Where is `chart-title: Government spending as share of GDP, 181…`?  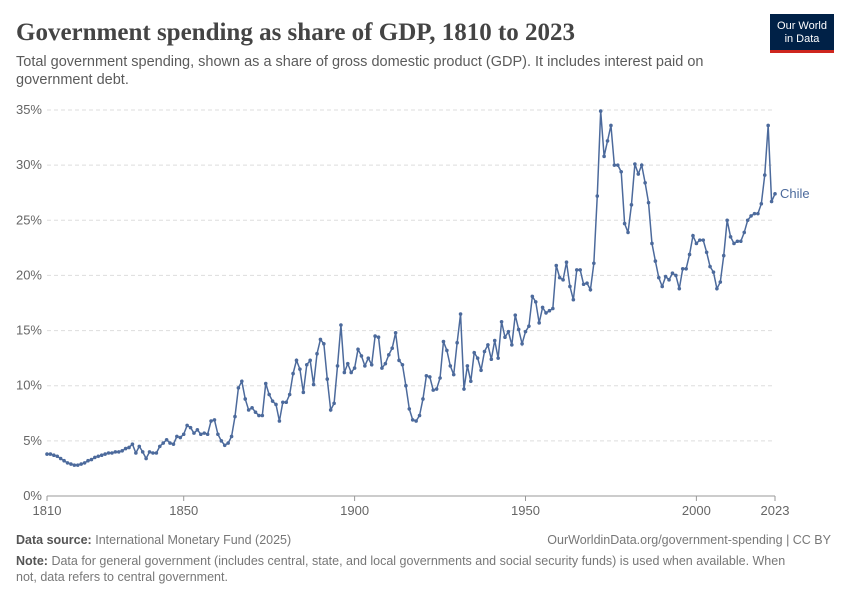
chart-title: Government spending as share of GDP, 181… is located at coordinates (295, 32).